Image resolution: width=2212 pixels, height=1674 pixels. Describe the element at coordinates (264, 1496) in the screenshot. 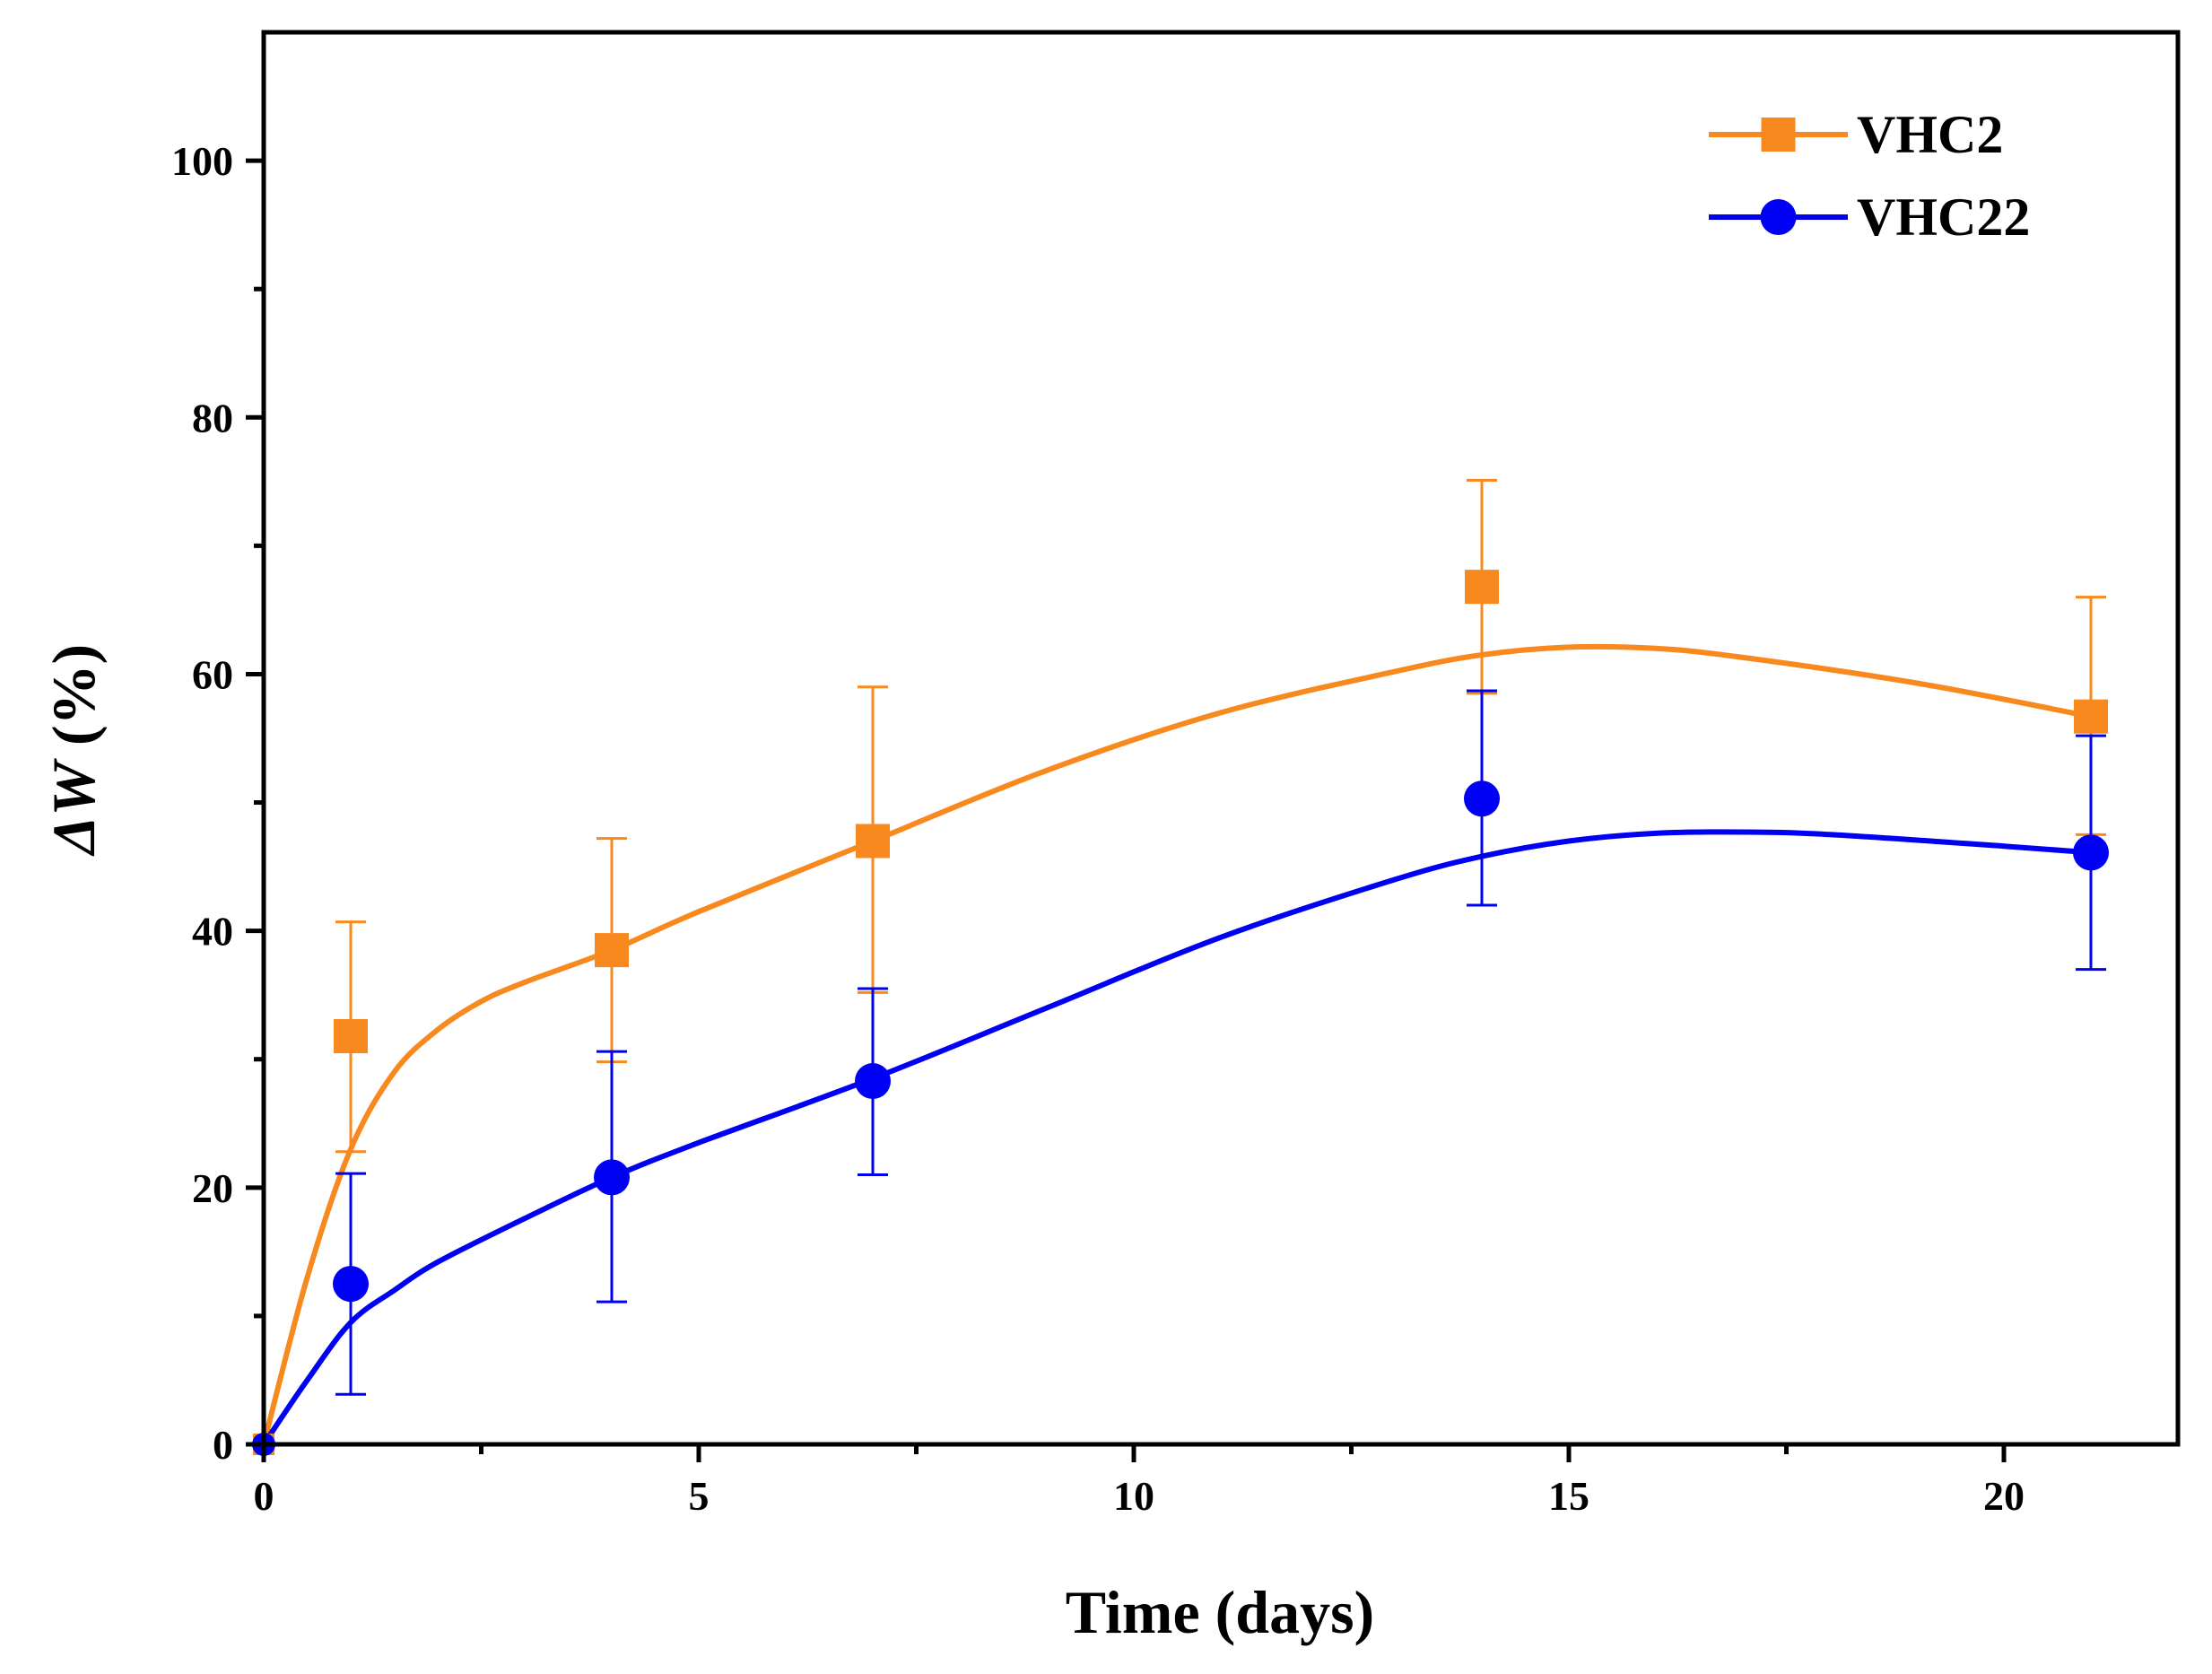

I see `x-tick-label-0: 0` at that location.